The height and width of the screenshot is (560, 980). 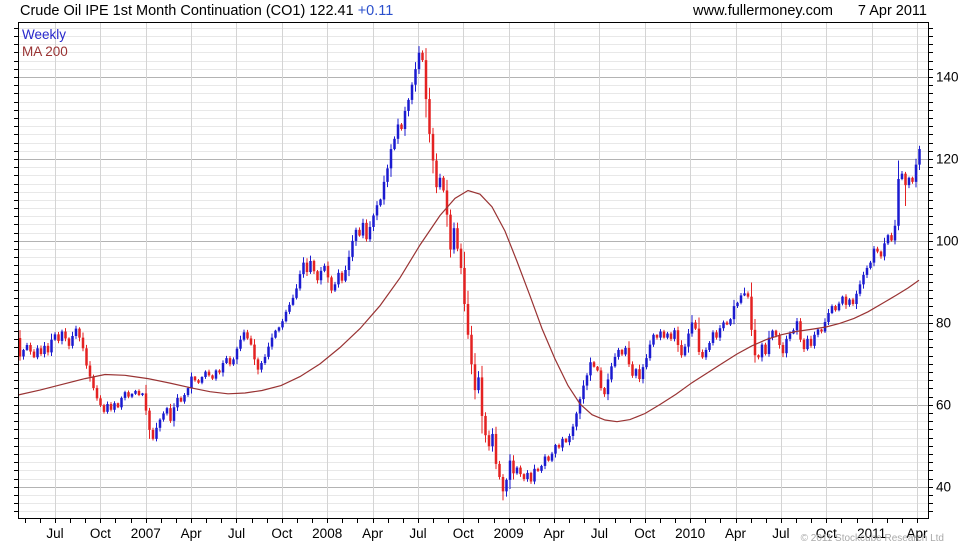 What do you see at coordinates (146, 533) in the screenshot?
I see `x-axis-label: 2007` at bounding box center [146, 533].